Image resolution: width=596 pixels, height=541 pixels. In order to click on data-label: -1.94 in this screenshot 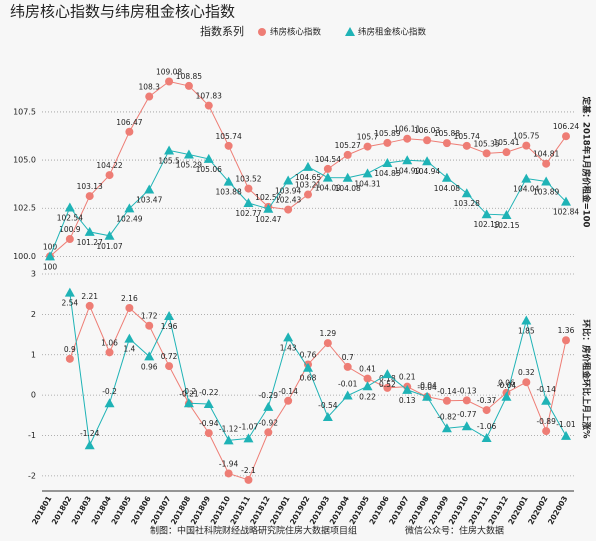, I will do `click(229, 463)`.